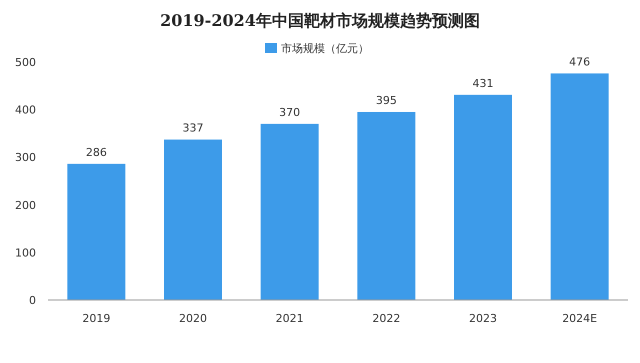 The image size is (640, 363). What do you see at coordinates (32, 300) in the screenshot?
I see `y-tick-label: 0` at bounding box center [32, 300].